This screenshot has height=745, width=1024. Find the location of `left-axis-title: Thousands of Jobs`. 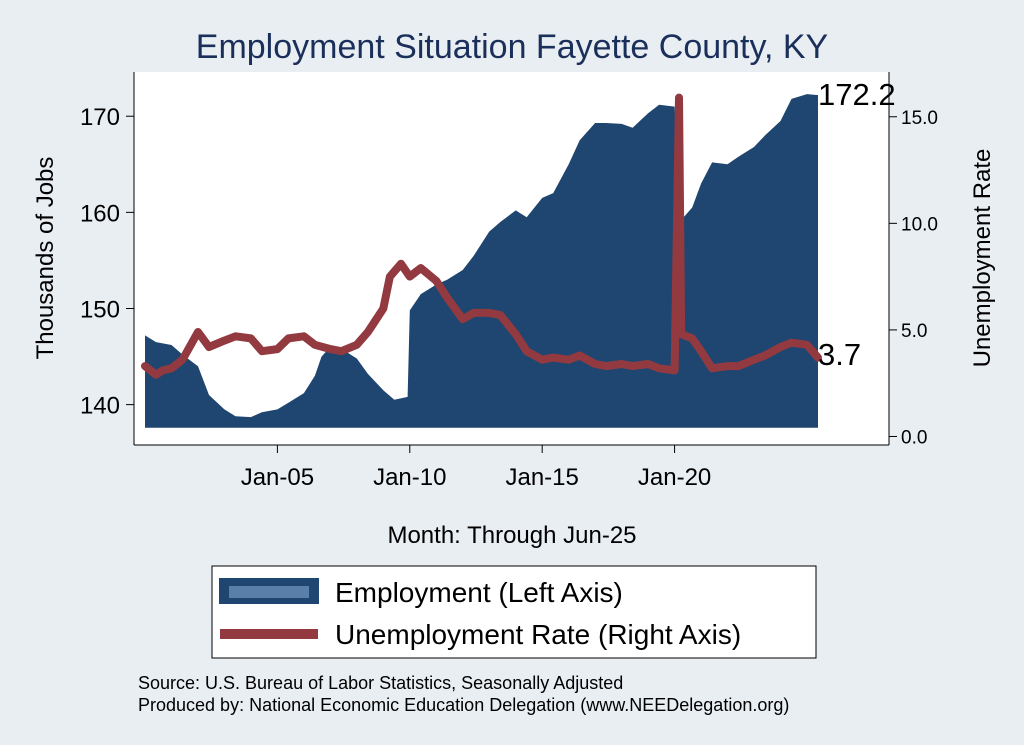

left-axis-title: Thousands of Jobs is located at coordinates (45, 258).